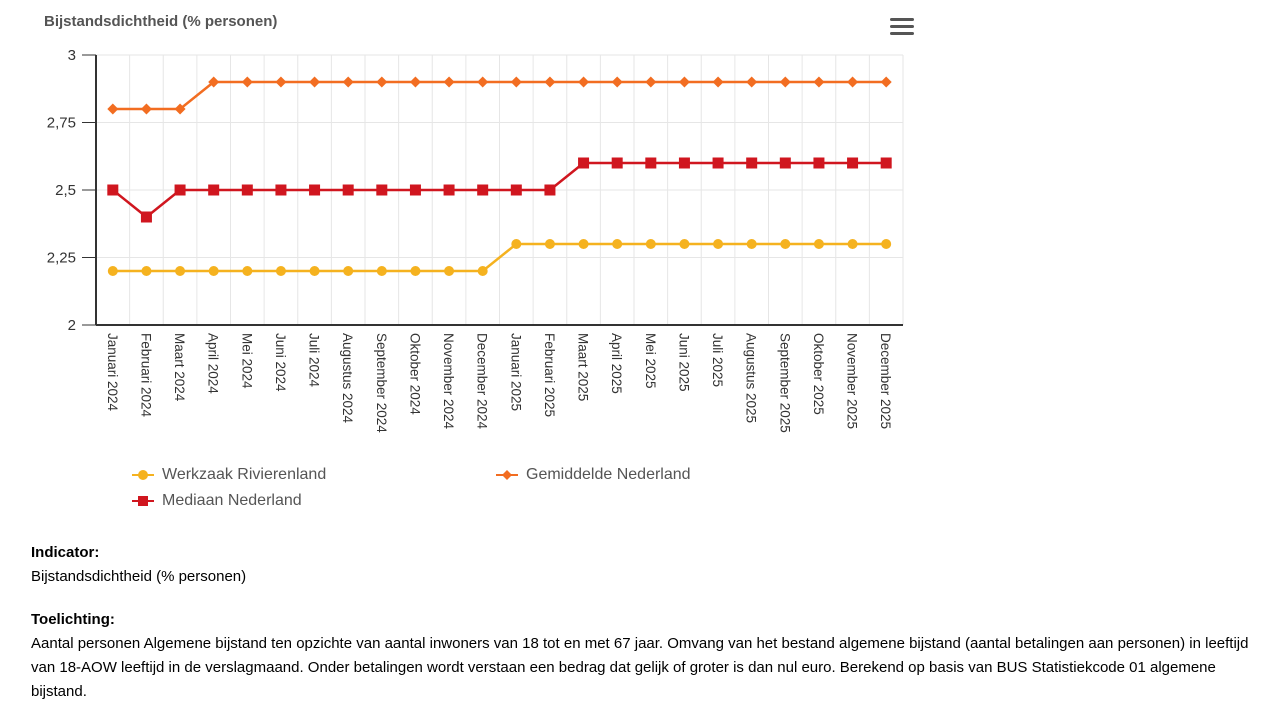  What do you see at coordinates (246, 361) in the screenshot?
I see `x-tick-label: Mei 2024` at bounding box center [246, 361].